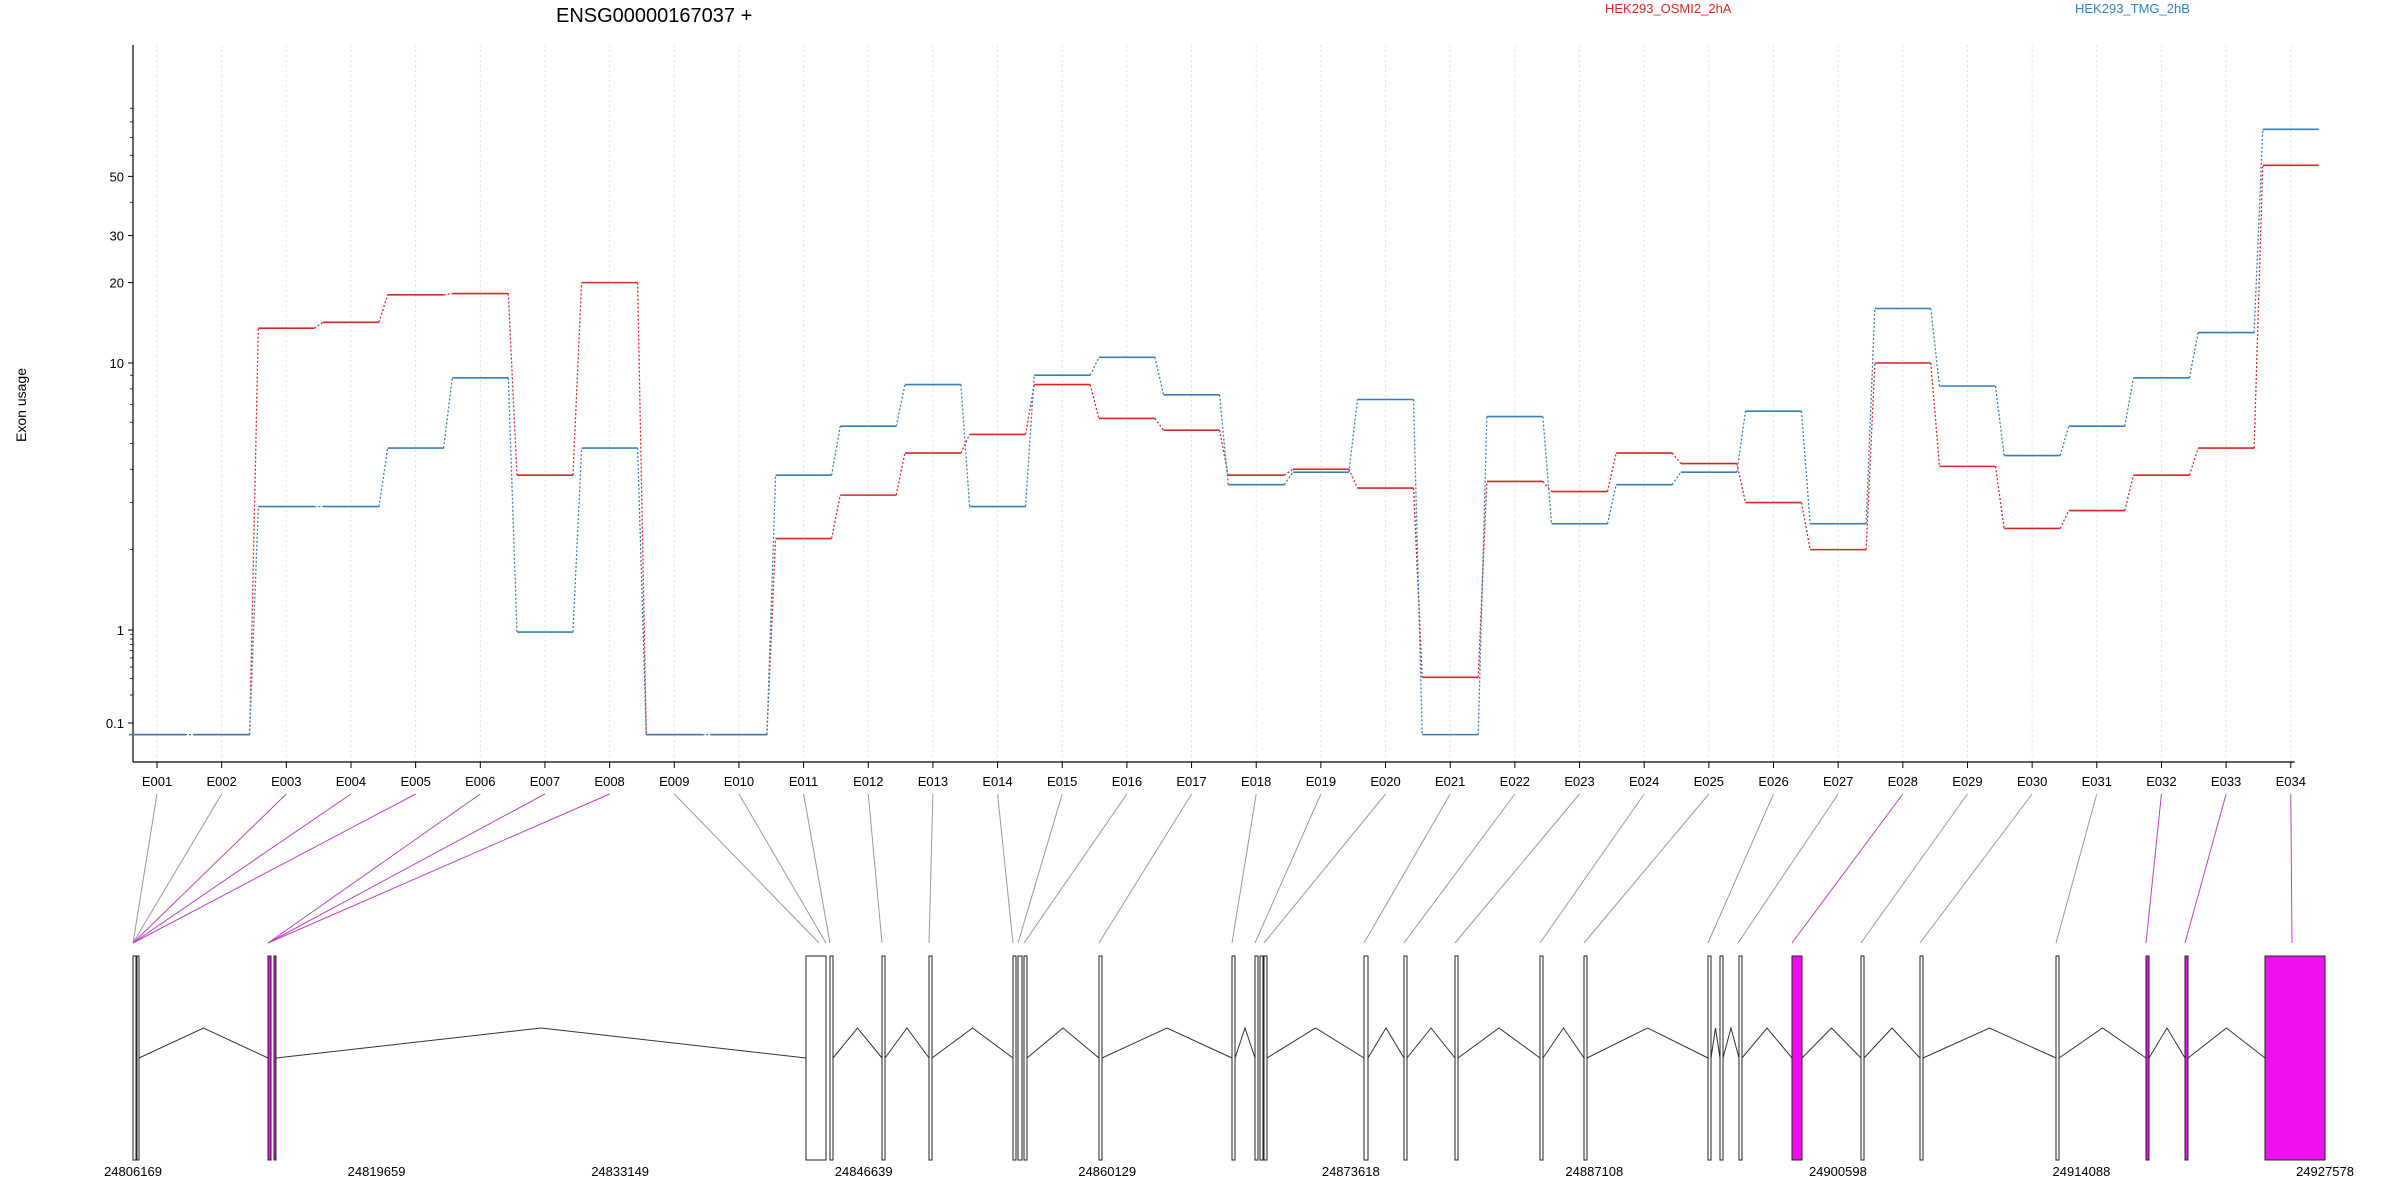 This screenshot has width=2400, height=1200. Describe the element at coordinates (1644, 781) in the screenshot. I see `x-tick-label: E024` at that location.